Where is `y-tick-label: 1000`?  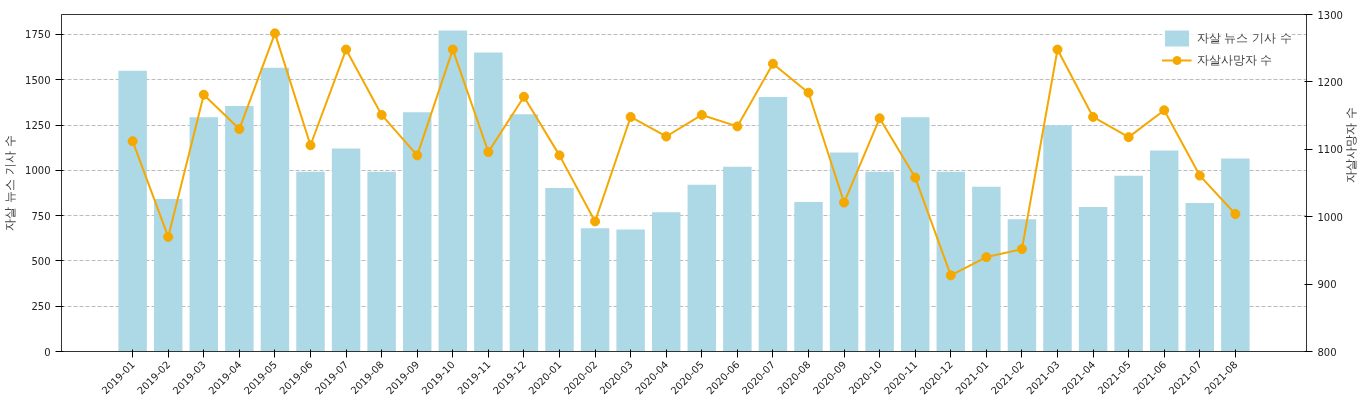
y-tick-label: 1000 is located at coordinates (38, 171).